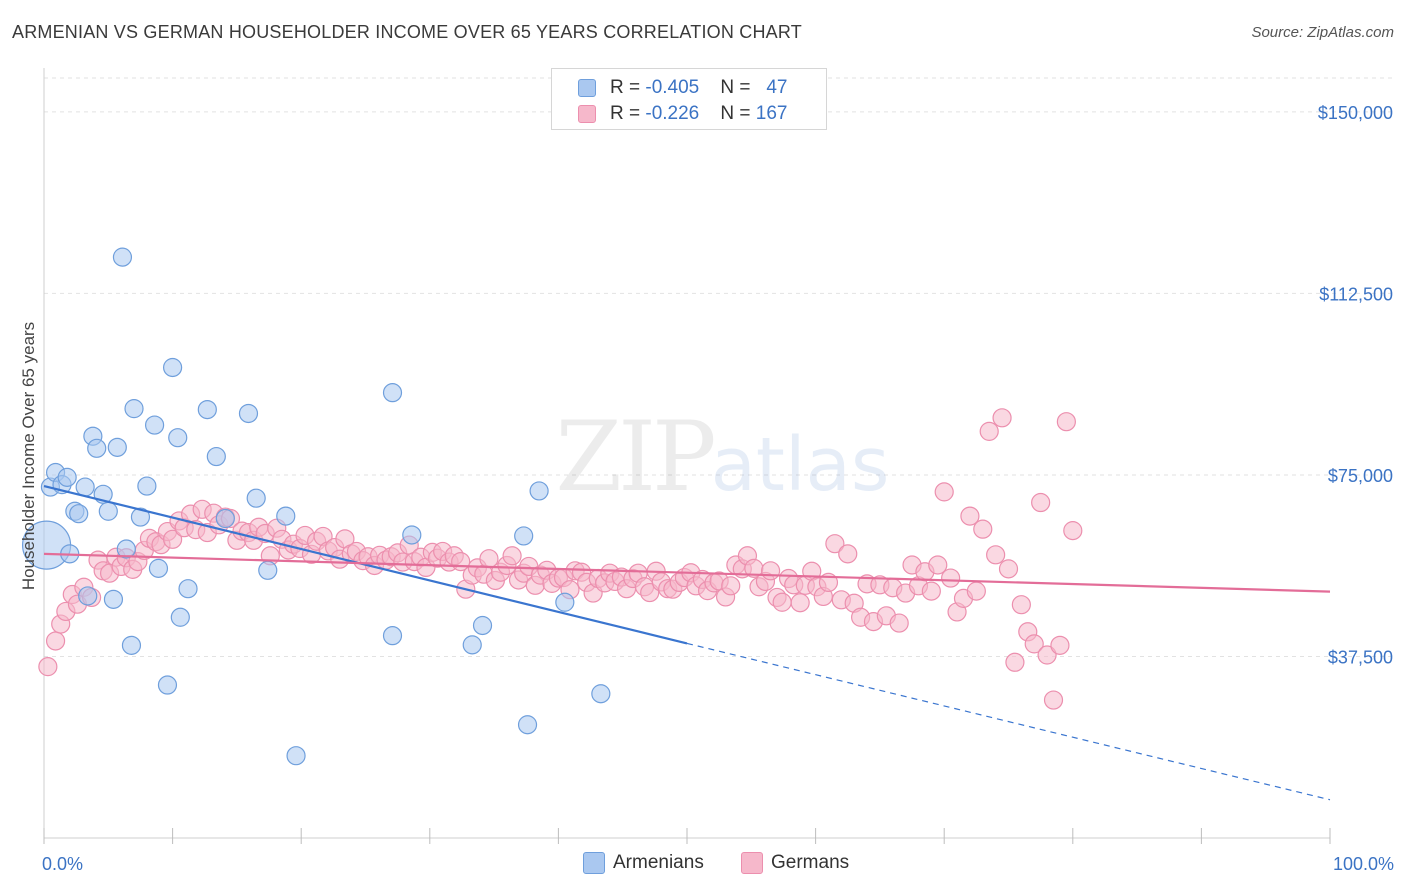 The image size is (1406, 892). Describe the element at coordinates (800, 465) in the screenshot. I see `watermark-atlas: atlas` at that location.